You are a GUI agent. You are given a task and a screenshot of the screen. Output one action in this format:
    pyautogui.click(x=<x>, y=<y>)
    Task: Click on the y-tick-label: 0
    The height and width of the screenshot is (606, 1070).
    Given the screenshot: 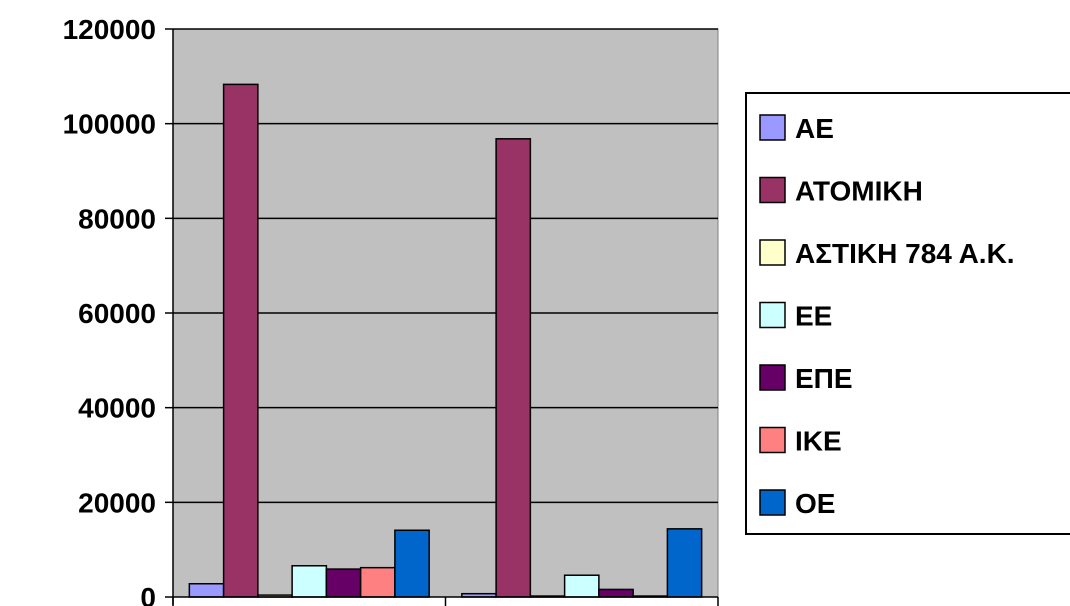 What is the action you would take?
    pyautogui.click(x=148, y=594)
    